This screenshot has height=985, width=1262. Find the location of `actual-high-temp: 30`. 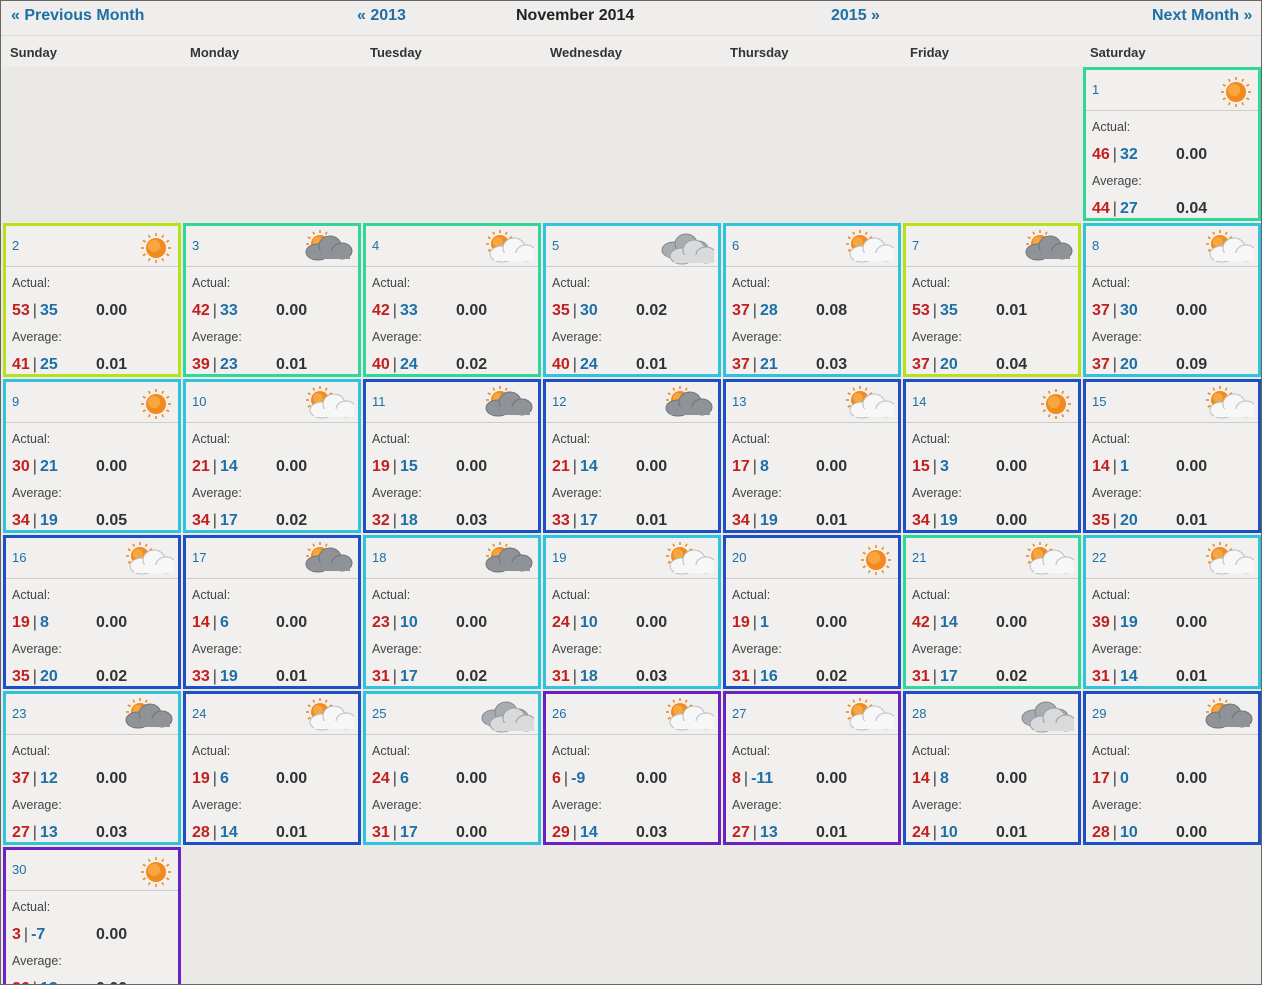

actual-high-temp: 30 is located at coordinates (21, 466).